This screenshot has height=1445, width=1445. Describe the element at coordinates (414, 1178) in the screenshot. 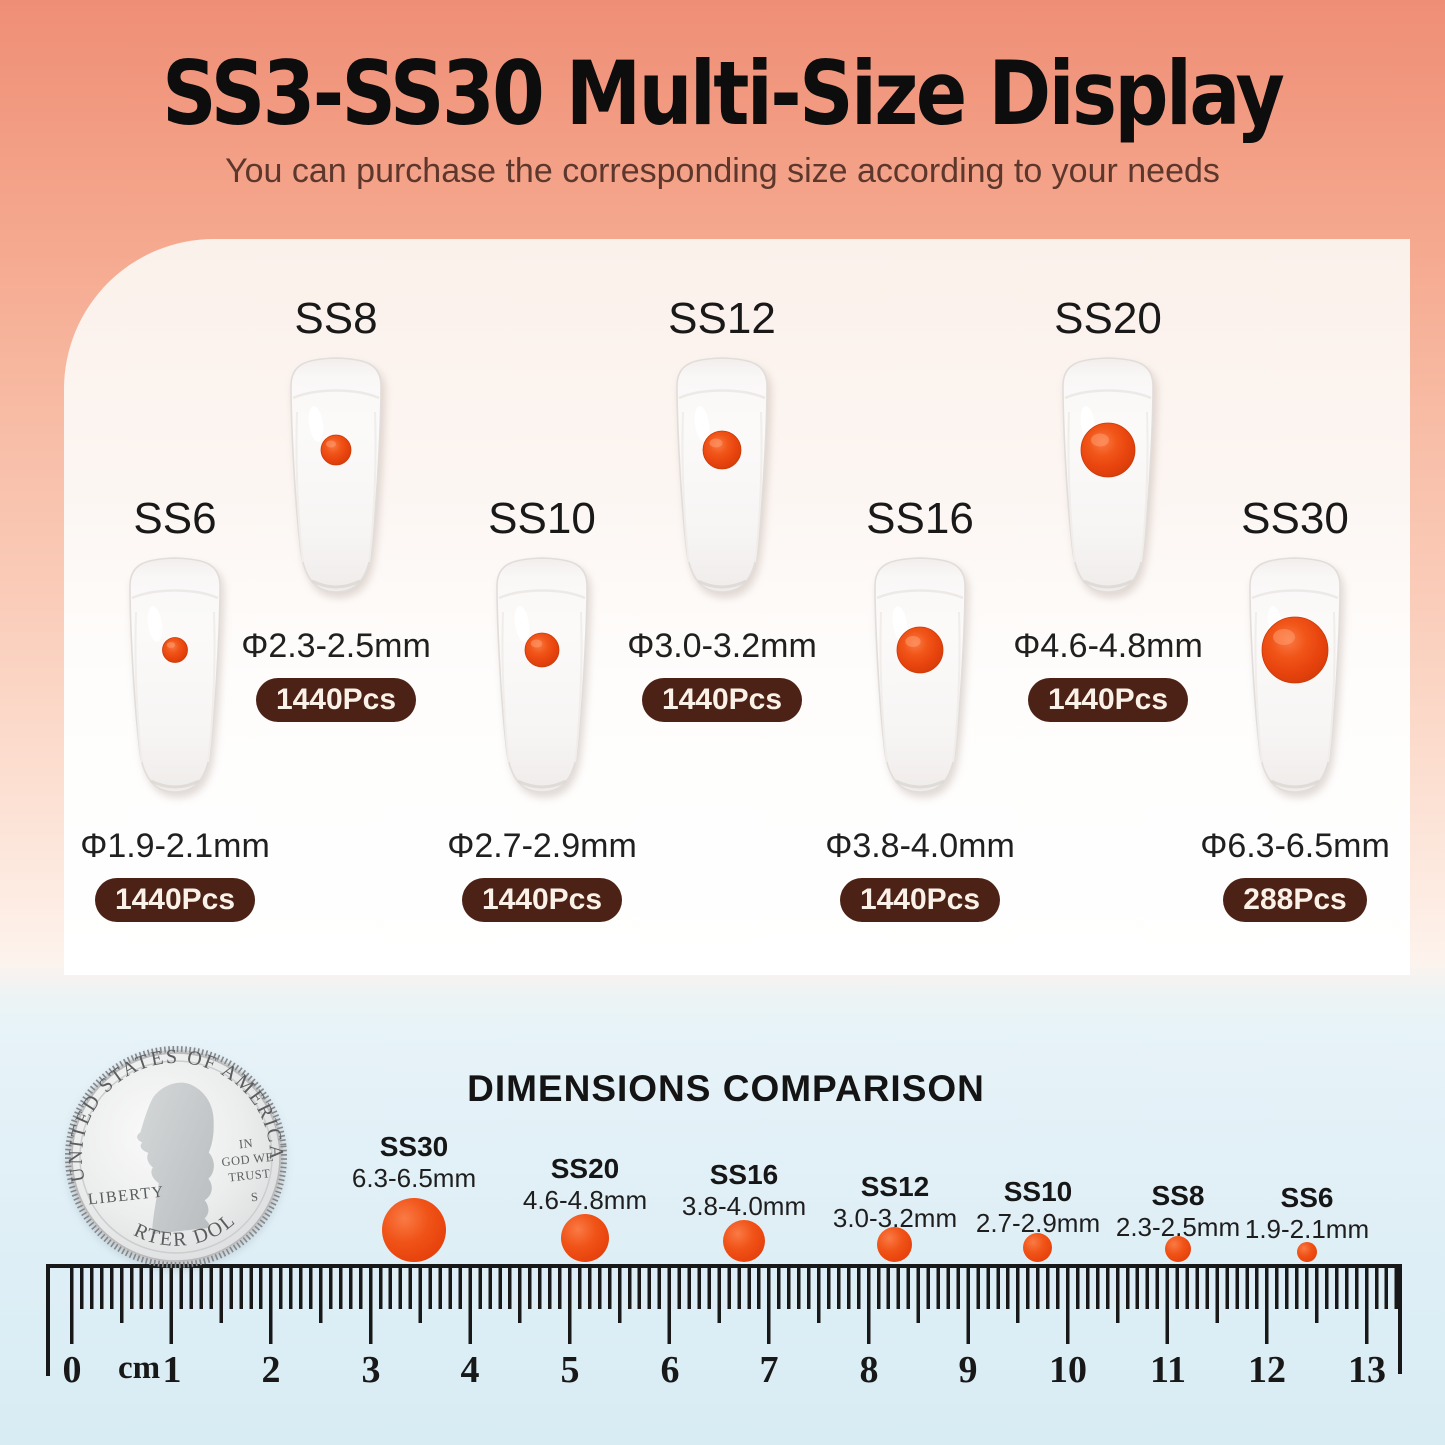

I see `comparison-range-label: 6.3-6.5mm` at that location.